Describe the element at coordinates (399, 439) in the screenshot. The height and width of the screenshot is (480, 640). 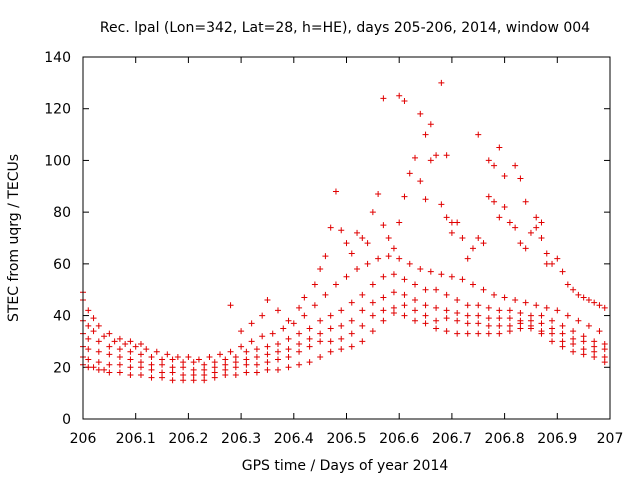
I see `x-tick-label: 206.6` at that location.